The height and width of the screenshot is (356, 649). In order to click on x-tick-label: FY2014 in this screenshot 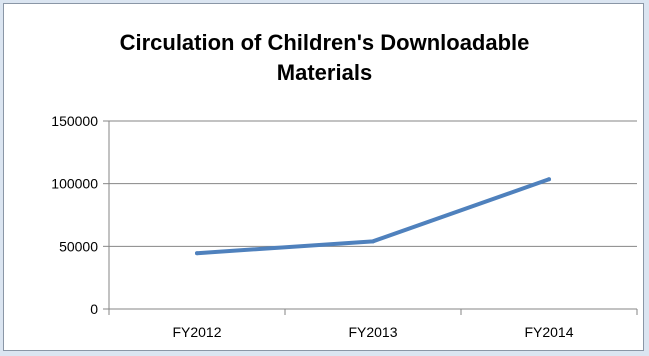, I will do `click(548, 332)`.